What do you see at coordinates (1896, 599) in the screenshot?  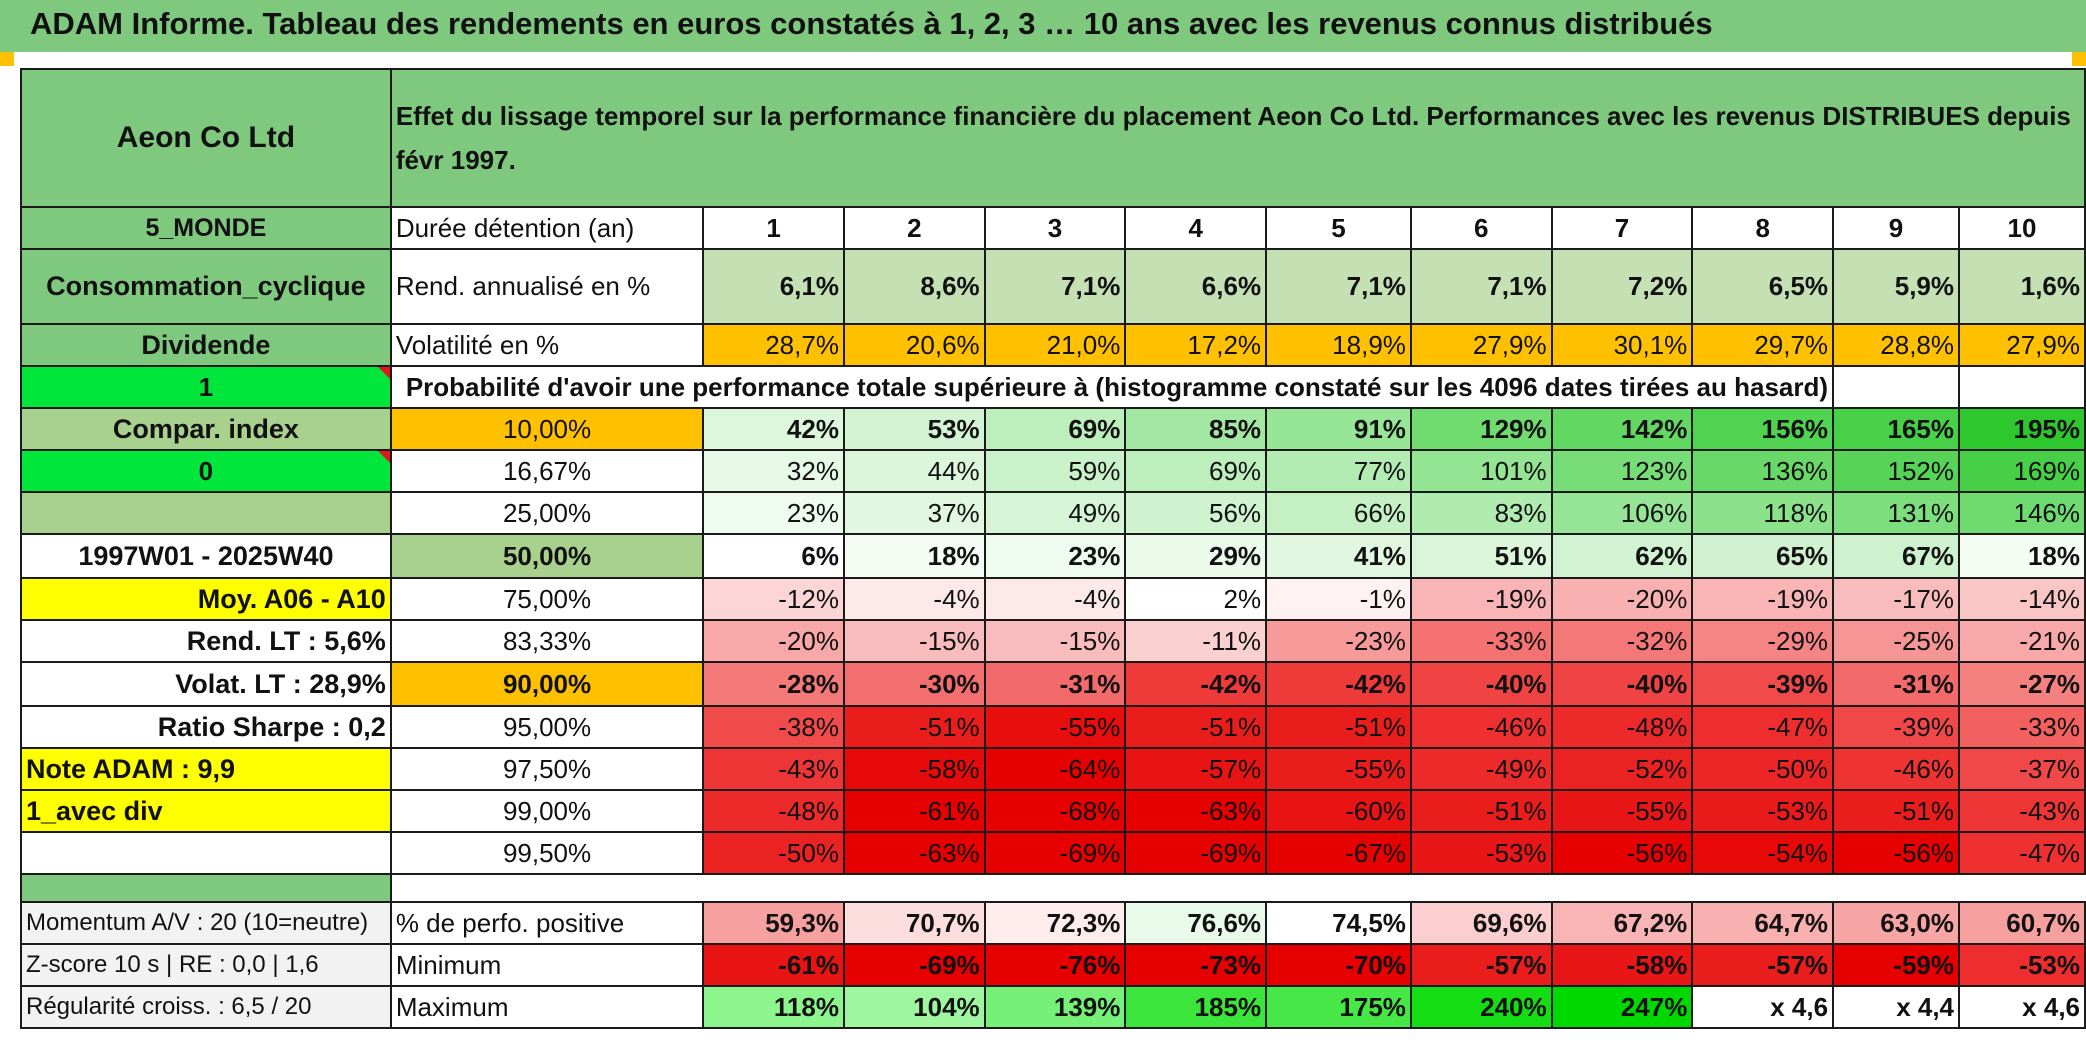 I see `quantile-cell: -17%` at bounding box center [1896, 599].